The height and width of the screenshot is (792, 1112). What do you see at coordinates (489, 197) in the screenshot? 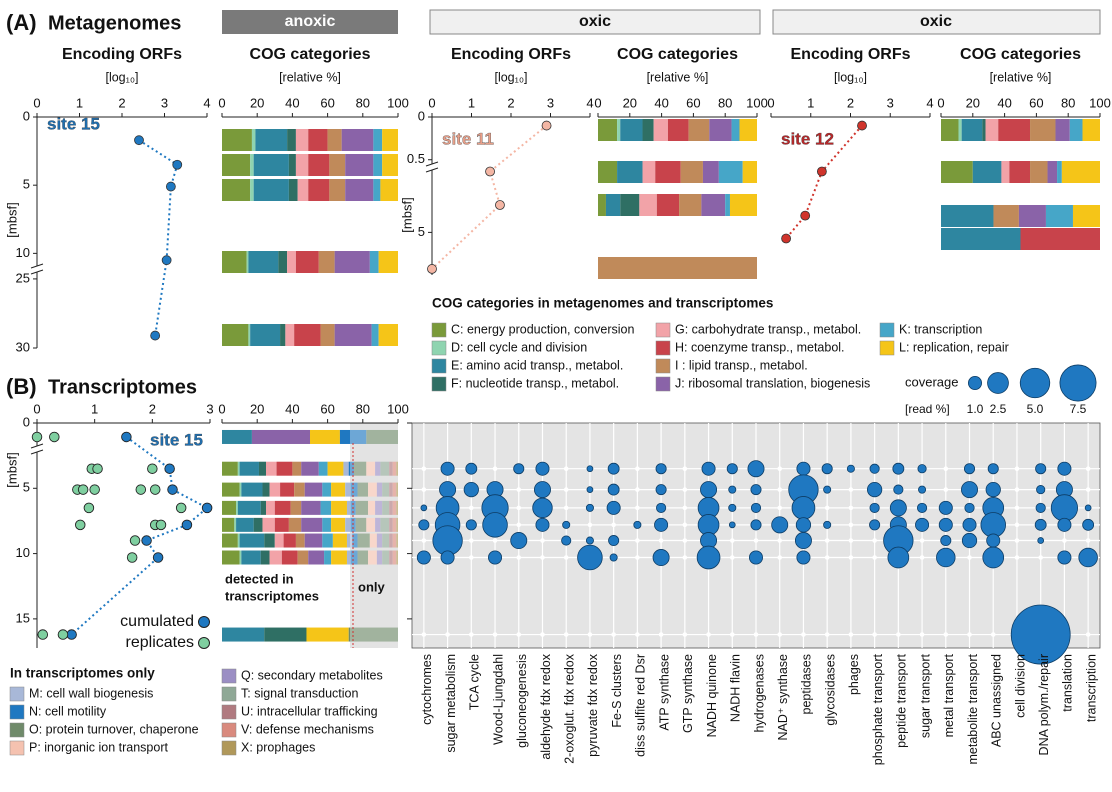
I see `profile-line` at bounding box center [489, 197].